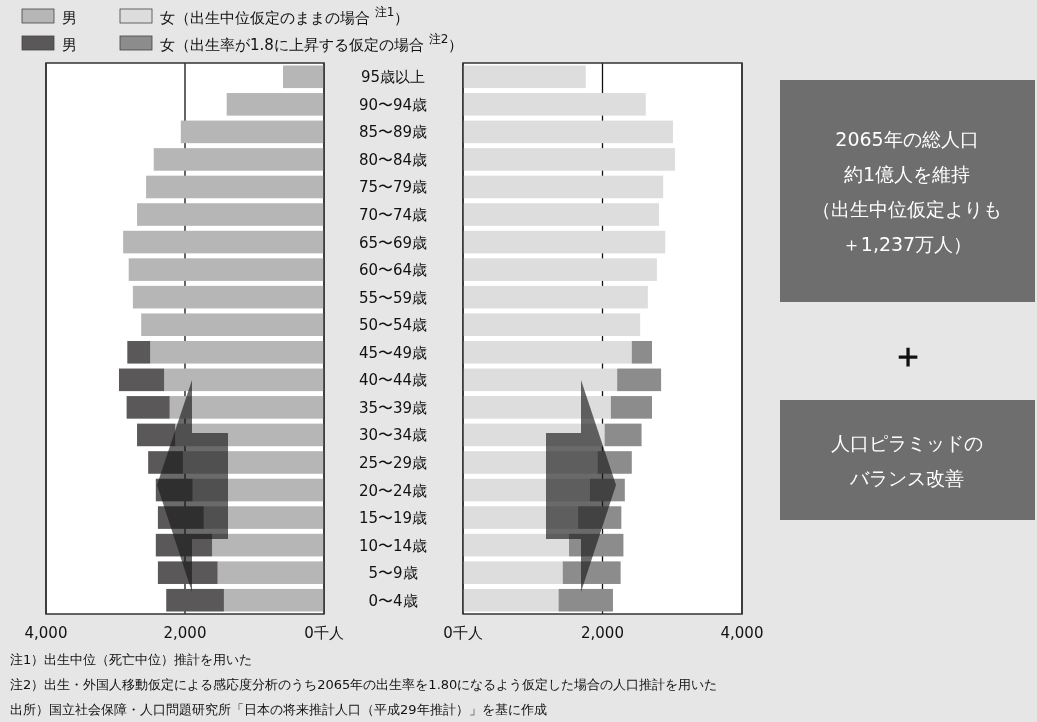  I want to click on y-tick-label: 5〜9歳, so click(393, 573).